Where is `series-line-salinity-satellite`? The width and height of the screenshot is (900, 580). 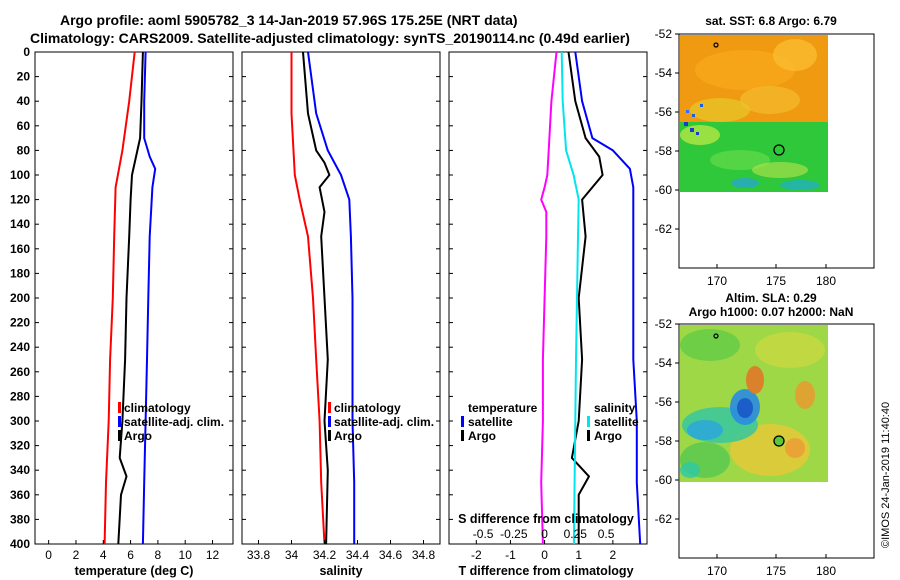 series-line-salinity-satellite is located at coordinates (570, 298).